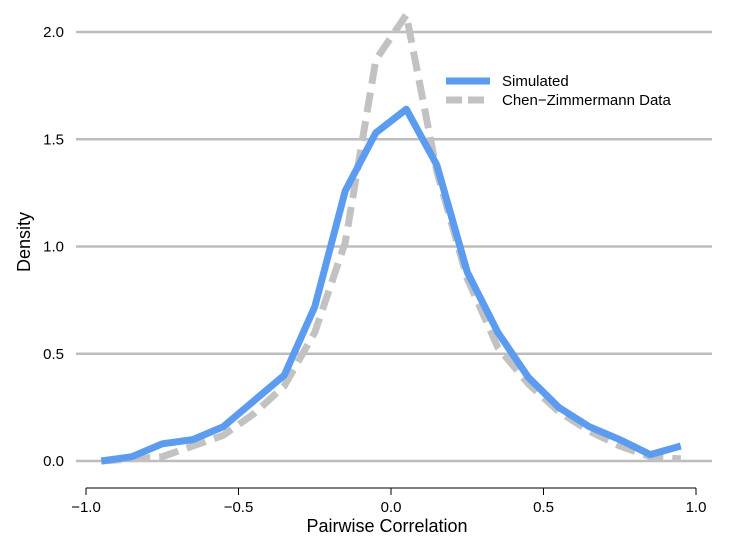 This screenshot has height=539, width=734. Describe the element at coordinates (543, 507) in the screenshot. I see `x-tick-label: 0.5` at that location.